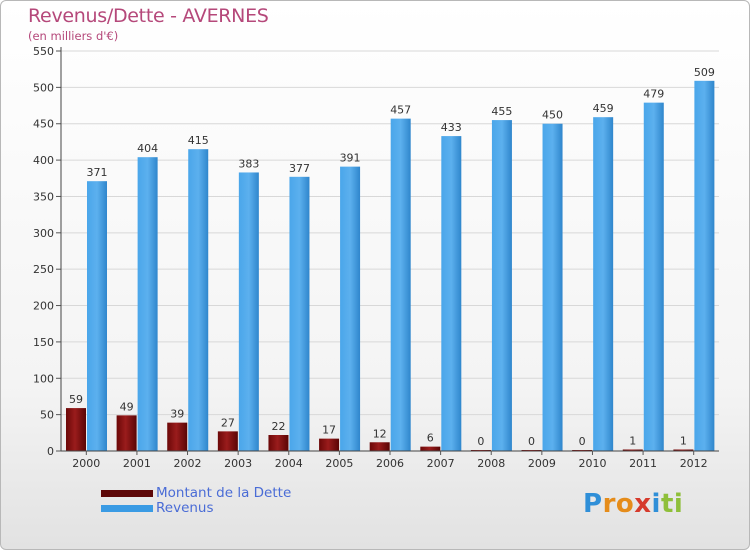  Describe the element at coordinates (704, 72) in the screenshot. I see `data-label-revenus-2012: 509` at that location.